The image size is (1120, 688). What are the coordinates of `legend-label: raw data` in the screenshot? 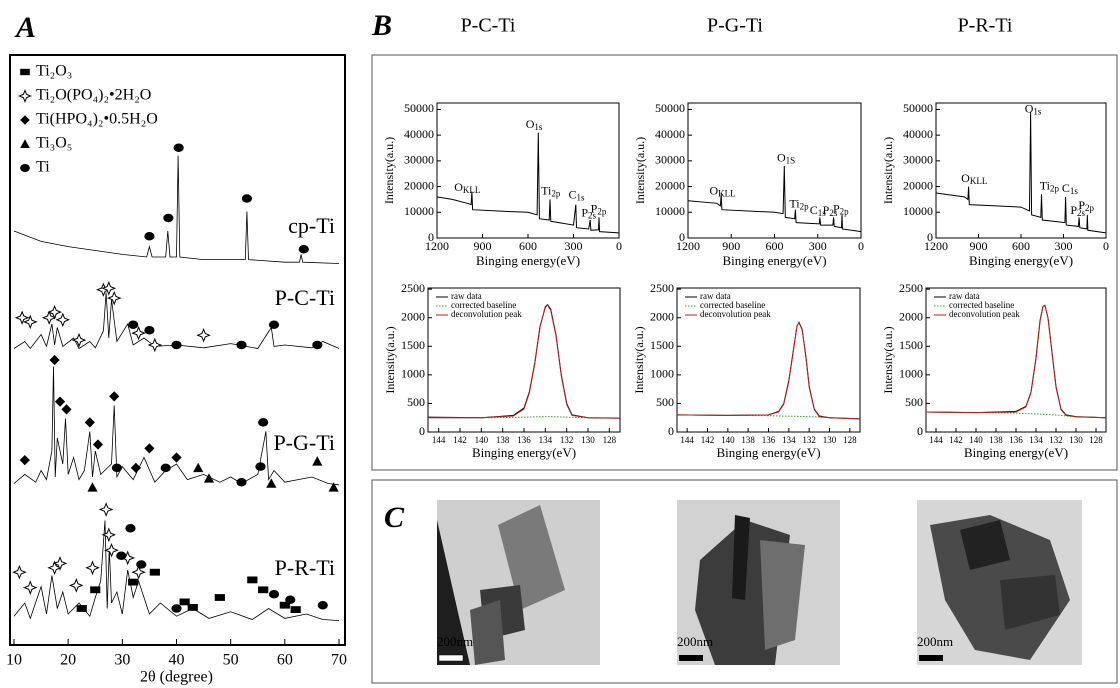 It's located at (466, 296).